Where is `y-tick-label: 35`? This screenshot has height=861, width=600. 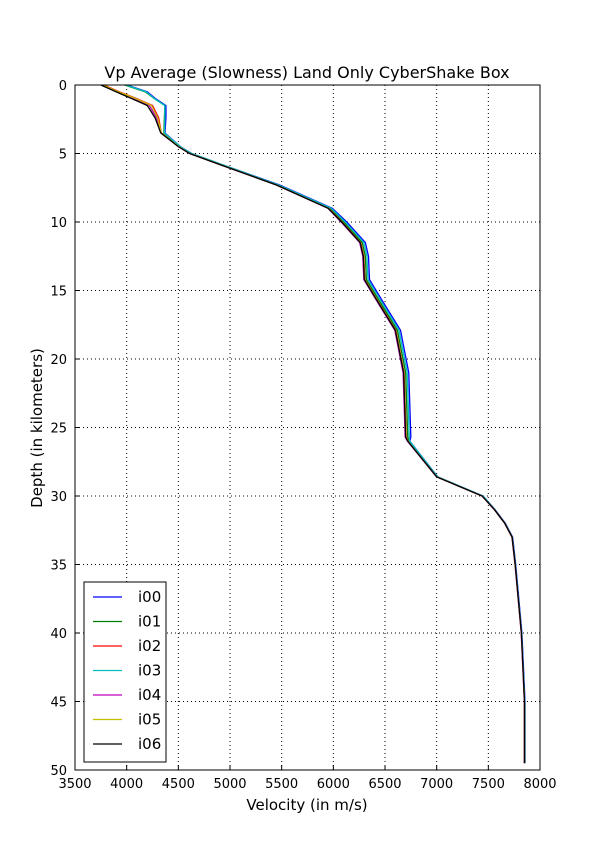 y-tick-label: 35 is located at coordinates (58, 566).